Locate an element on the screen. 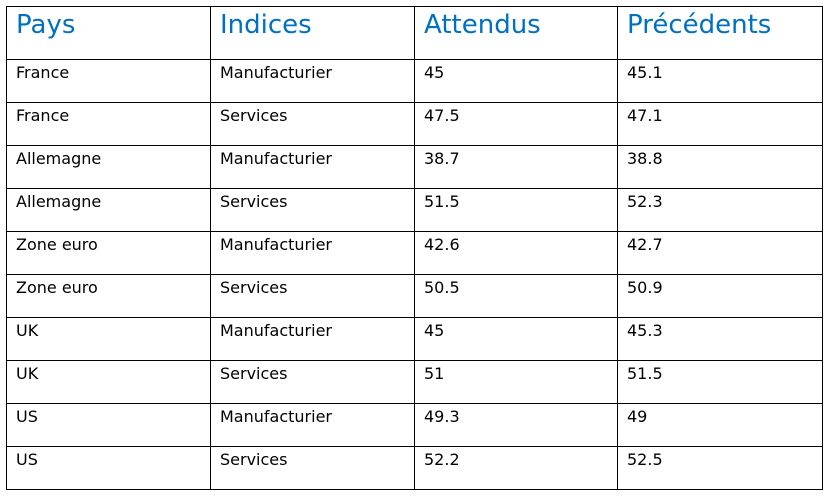  cell-precedent: 42.7 is located at coordinates (720, 253).